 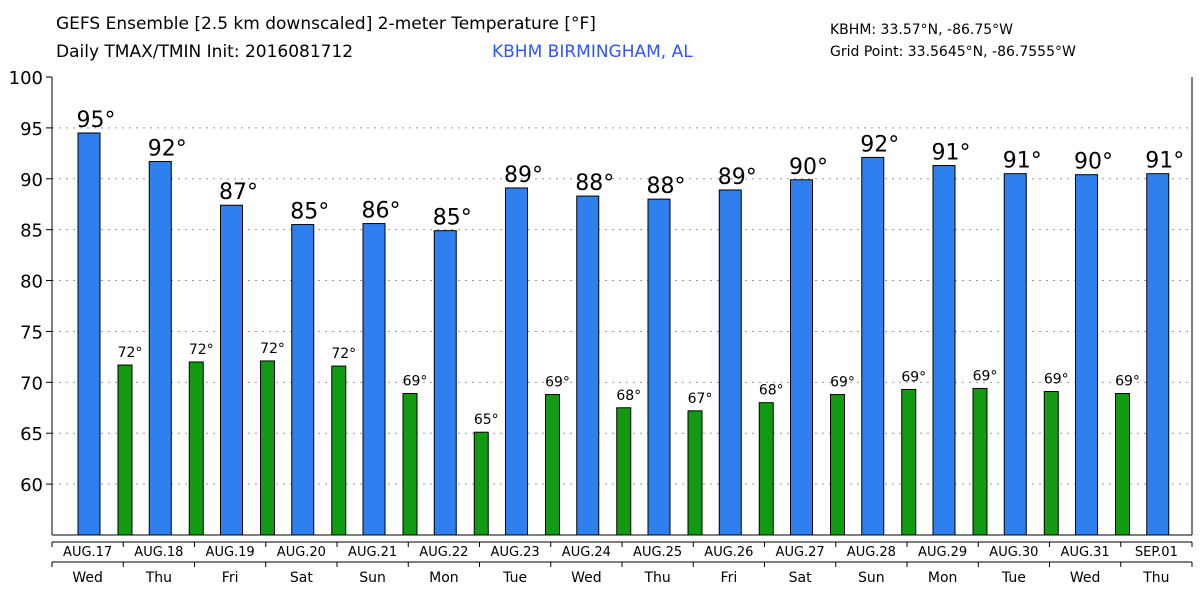 I want to click on date-label-2: AUG.19, so click(x=230, y=552).